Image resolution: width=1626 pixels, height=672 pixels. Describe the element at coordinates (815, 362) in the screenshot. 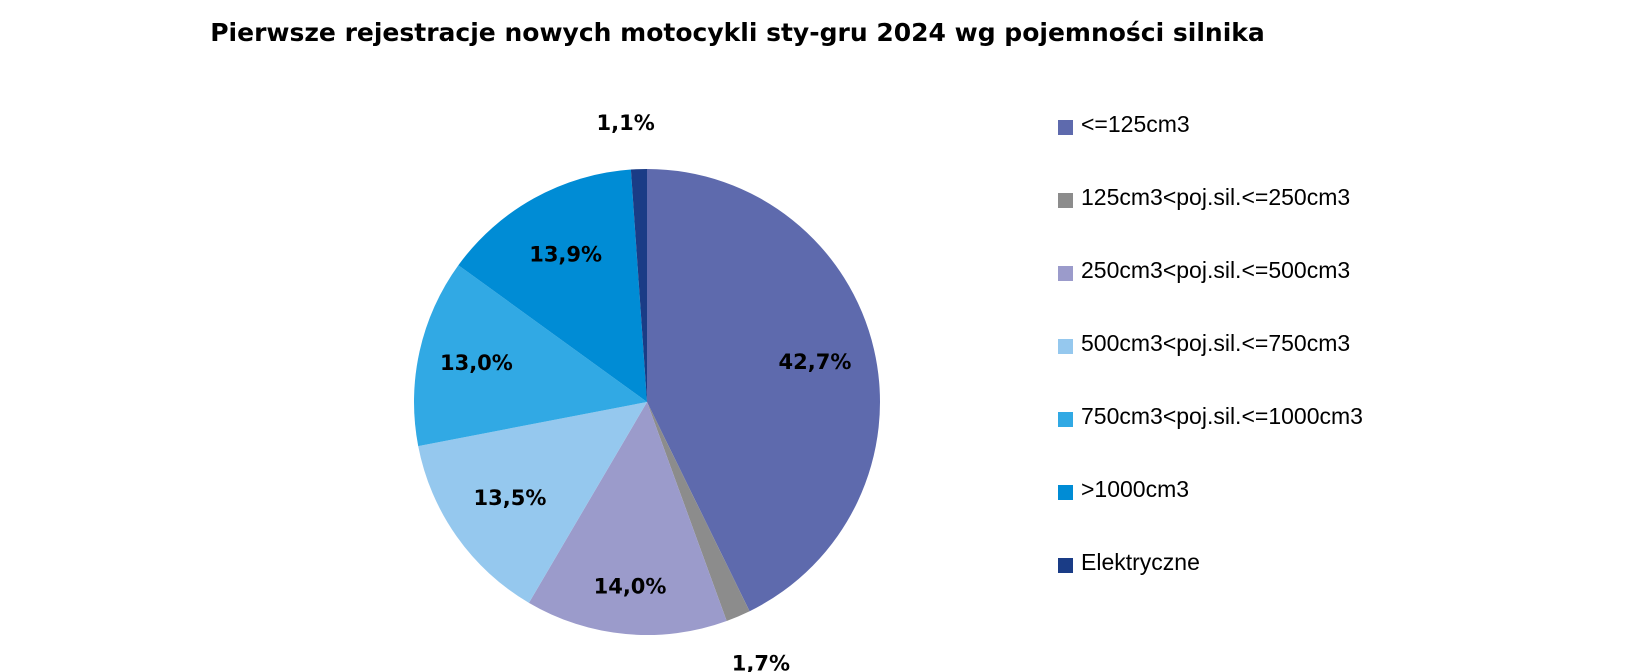

I see `data-label-125cm3: 42,7%` at that location.